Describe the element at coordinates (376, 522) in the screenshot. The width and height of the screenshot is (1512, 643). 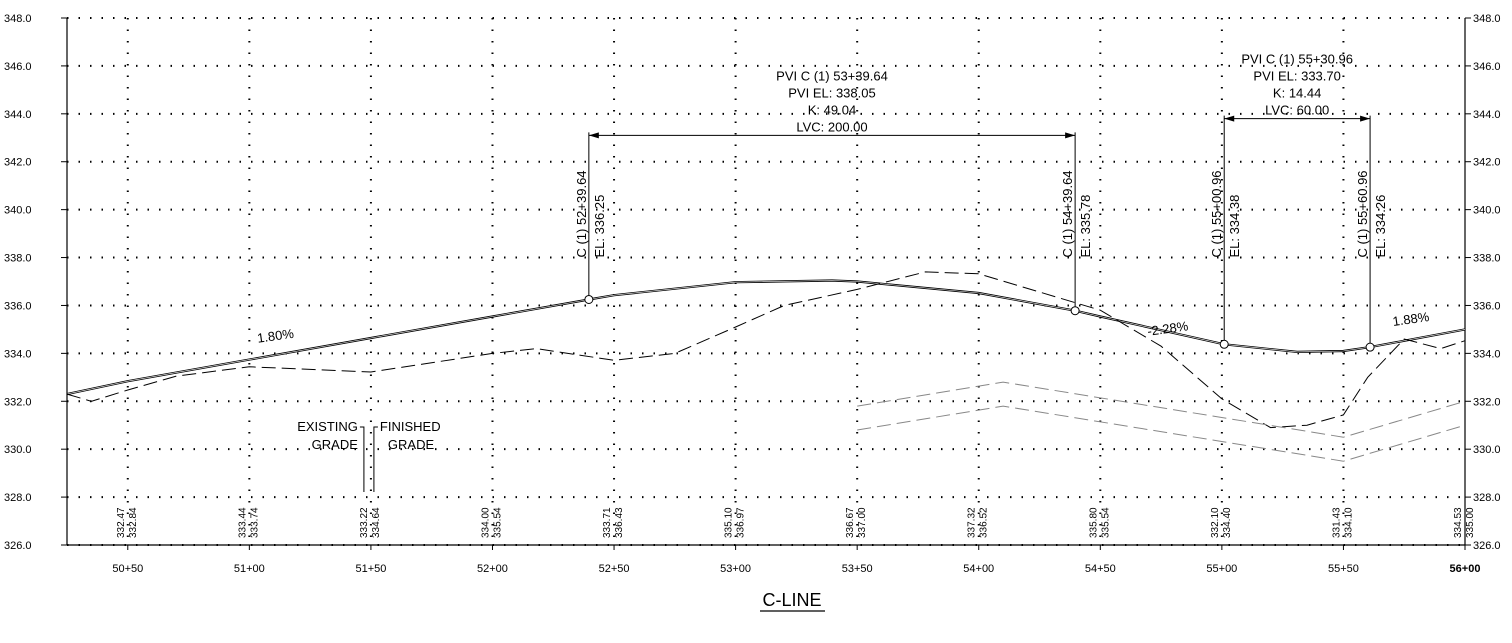
I see `finished-elevation-value: 334.64` at that location.